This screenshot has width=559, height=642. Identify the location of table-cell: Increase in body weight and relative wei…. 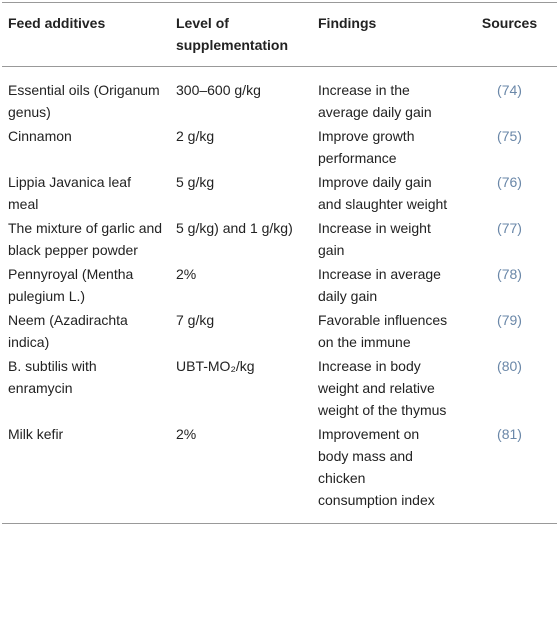
(387, 388).